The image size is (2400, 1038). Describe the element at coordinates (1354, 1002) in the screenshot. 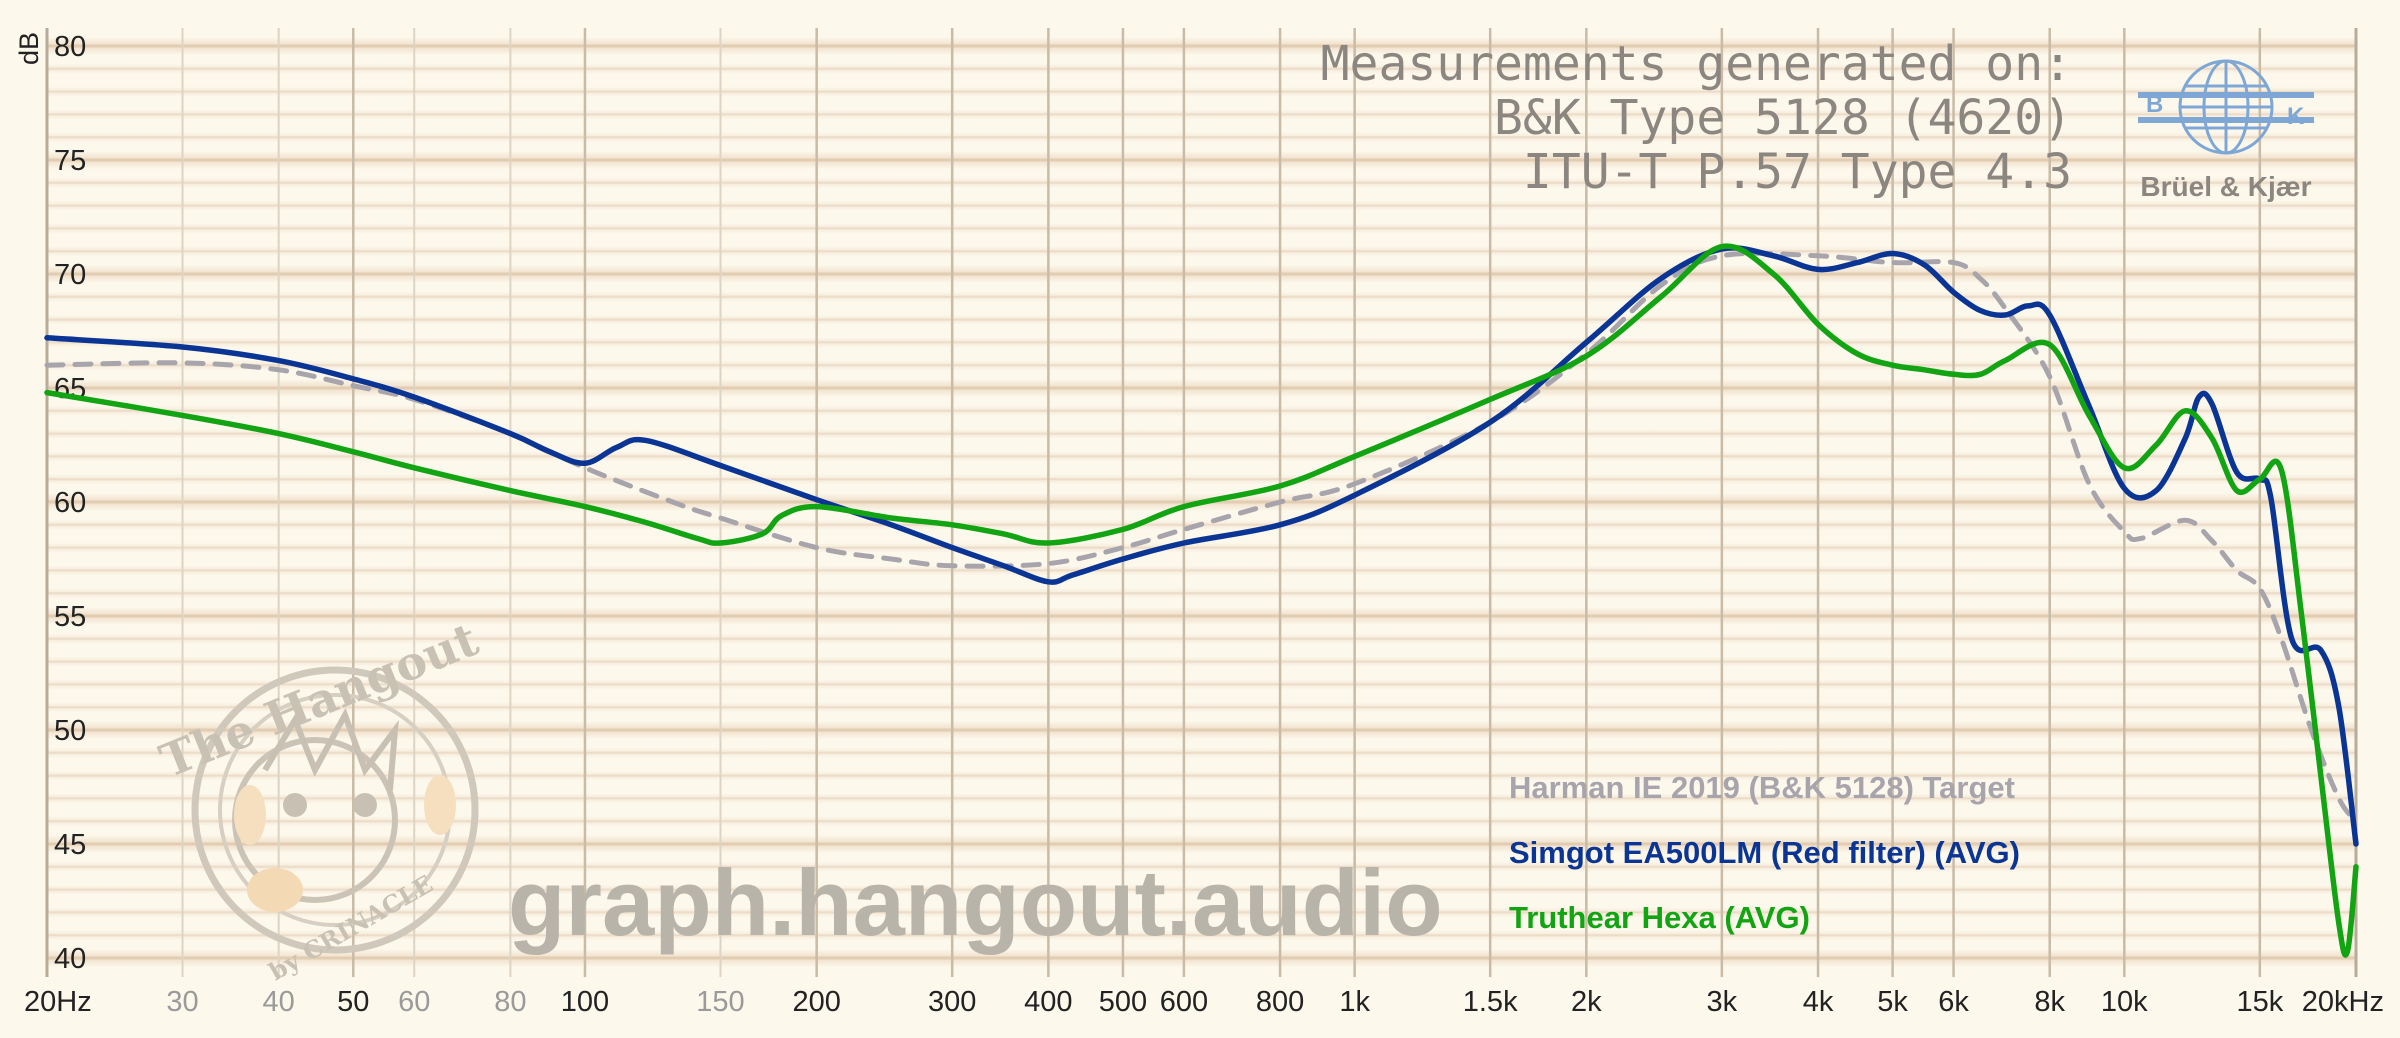

I see `x-tick-label: 1k` at that location.